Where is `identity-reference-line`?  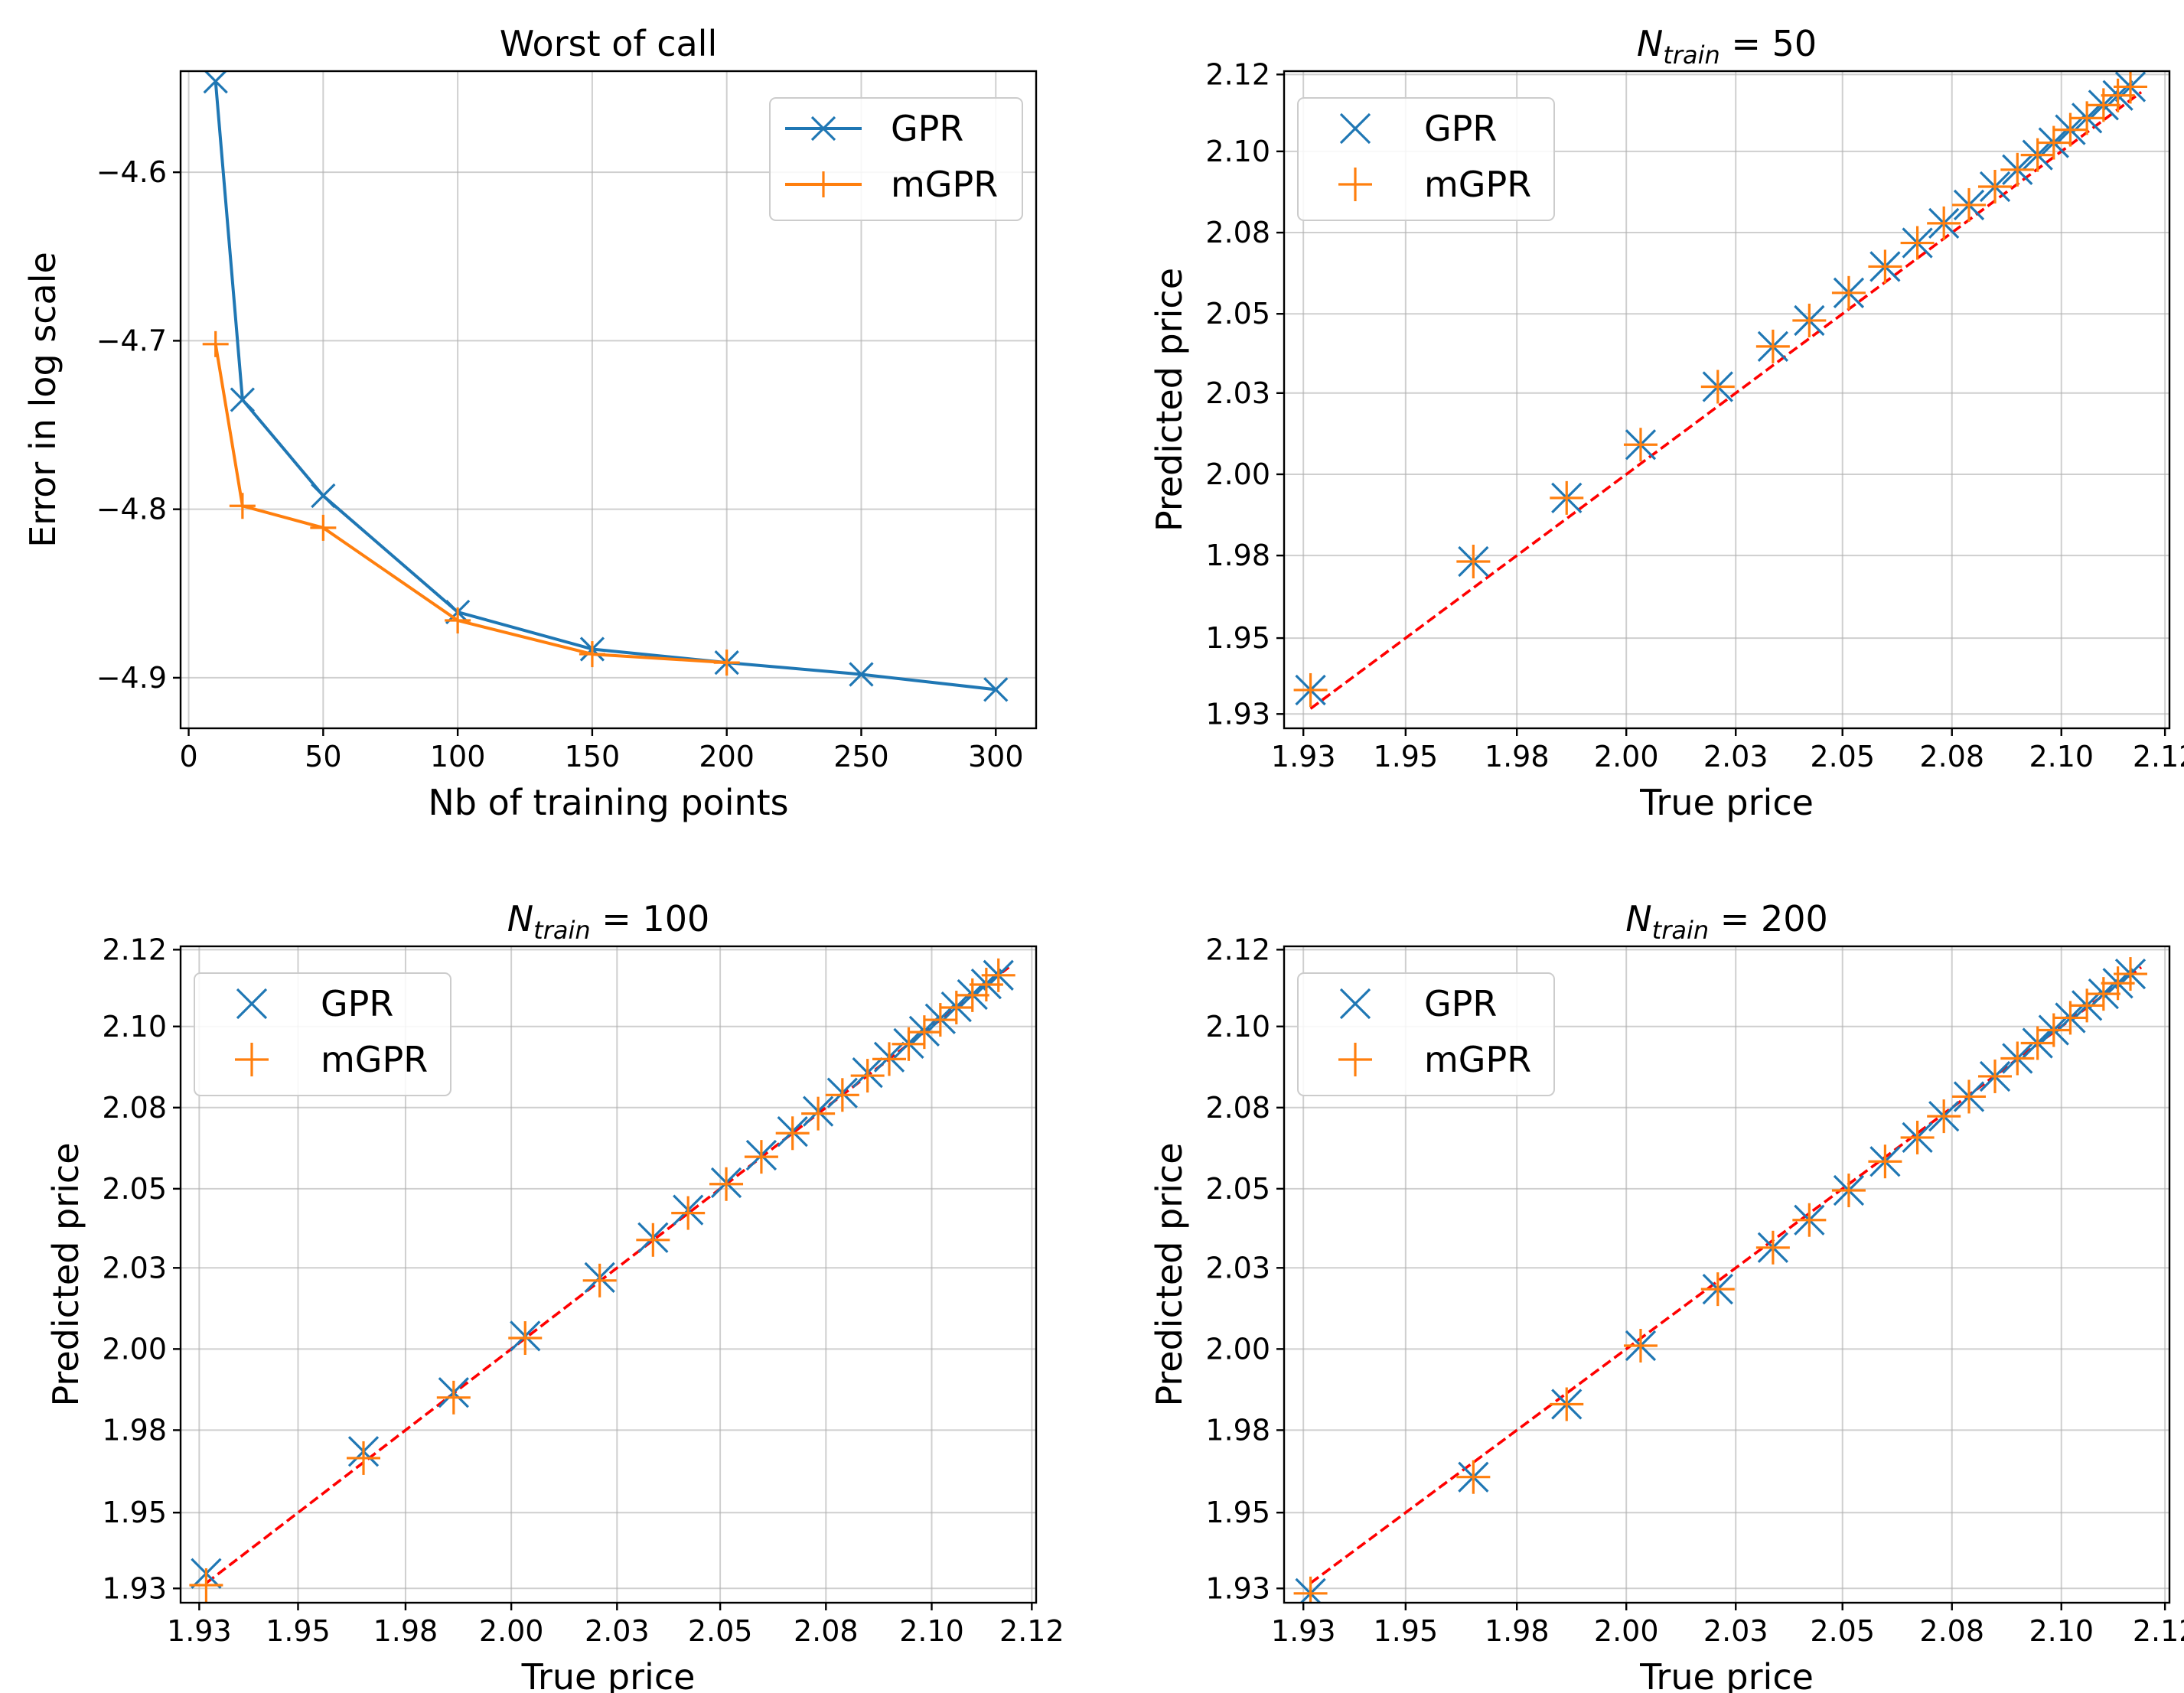 identity-reference-line is located at coordinates (607, 1274).